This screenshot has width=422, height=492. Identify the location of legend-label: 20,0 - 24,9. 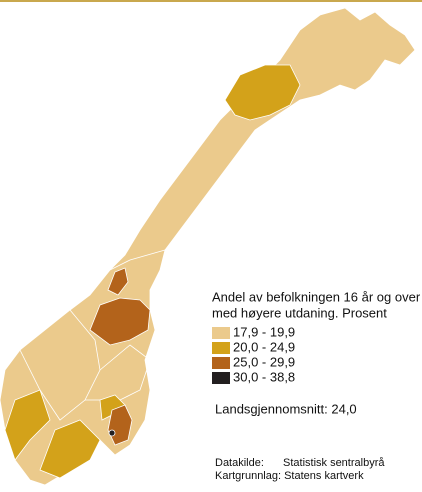
(264, 346).